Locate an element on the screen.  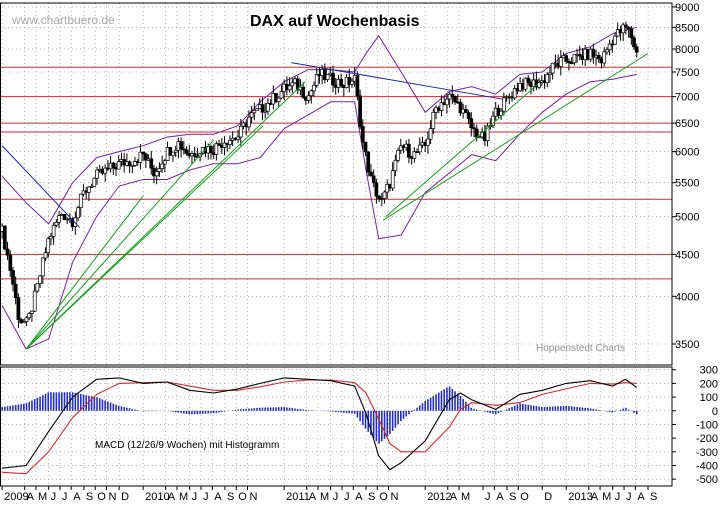
price-tick-label: 5000 is located at coordinates (687, 218).